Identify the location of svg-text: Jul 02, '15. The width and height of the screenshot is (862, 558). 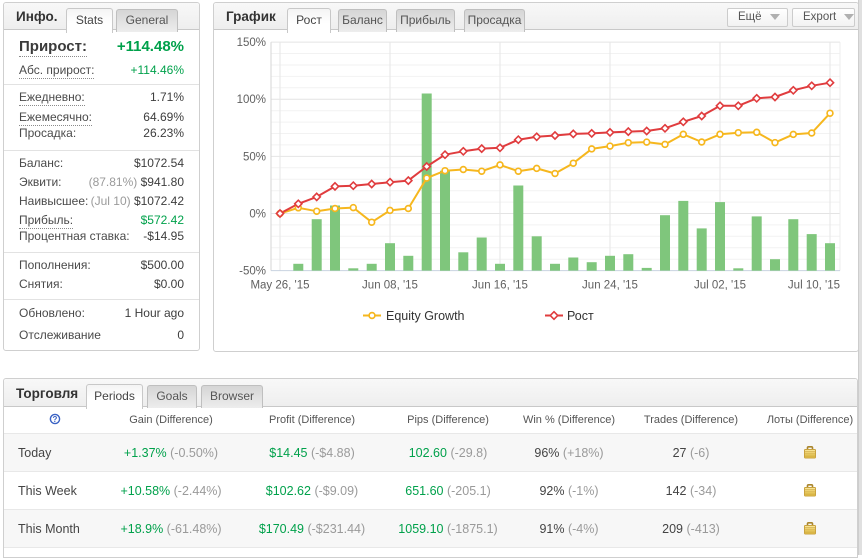
(720, 286).